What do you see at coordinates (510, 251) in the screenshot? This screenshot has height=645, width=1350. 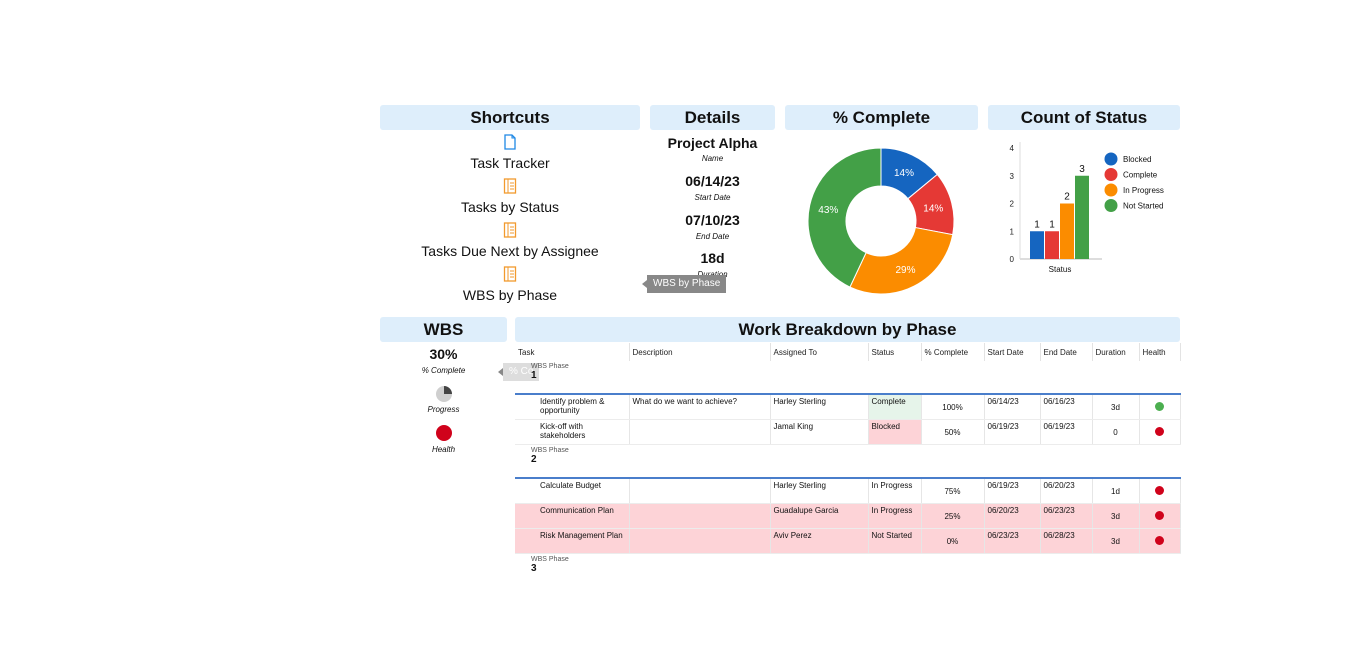 I see `shortcut-label: Tasks Due Next by Assignee` at bounding box center [510, 251].